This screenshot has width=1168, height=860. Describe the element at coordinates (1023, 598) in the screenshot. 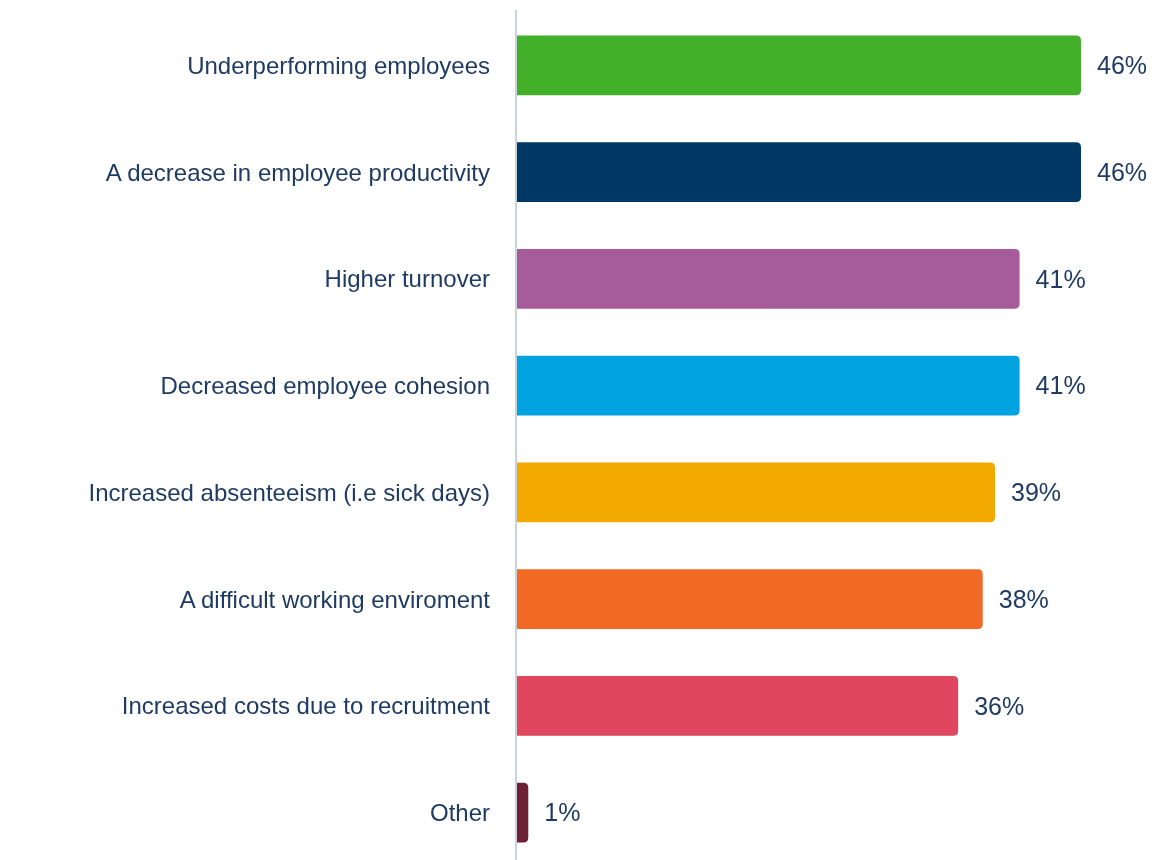

I see `data-label: 38%` at that location.